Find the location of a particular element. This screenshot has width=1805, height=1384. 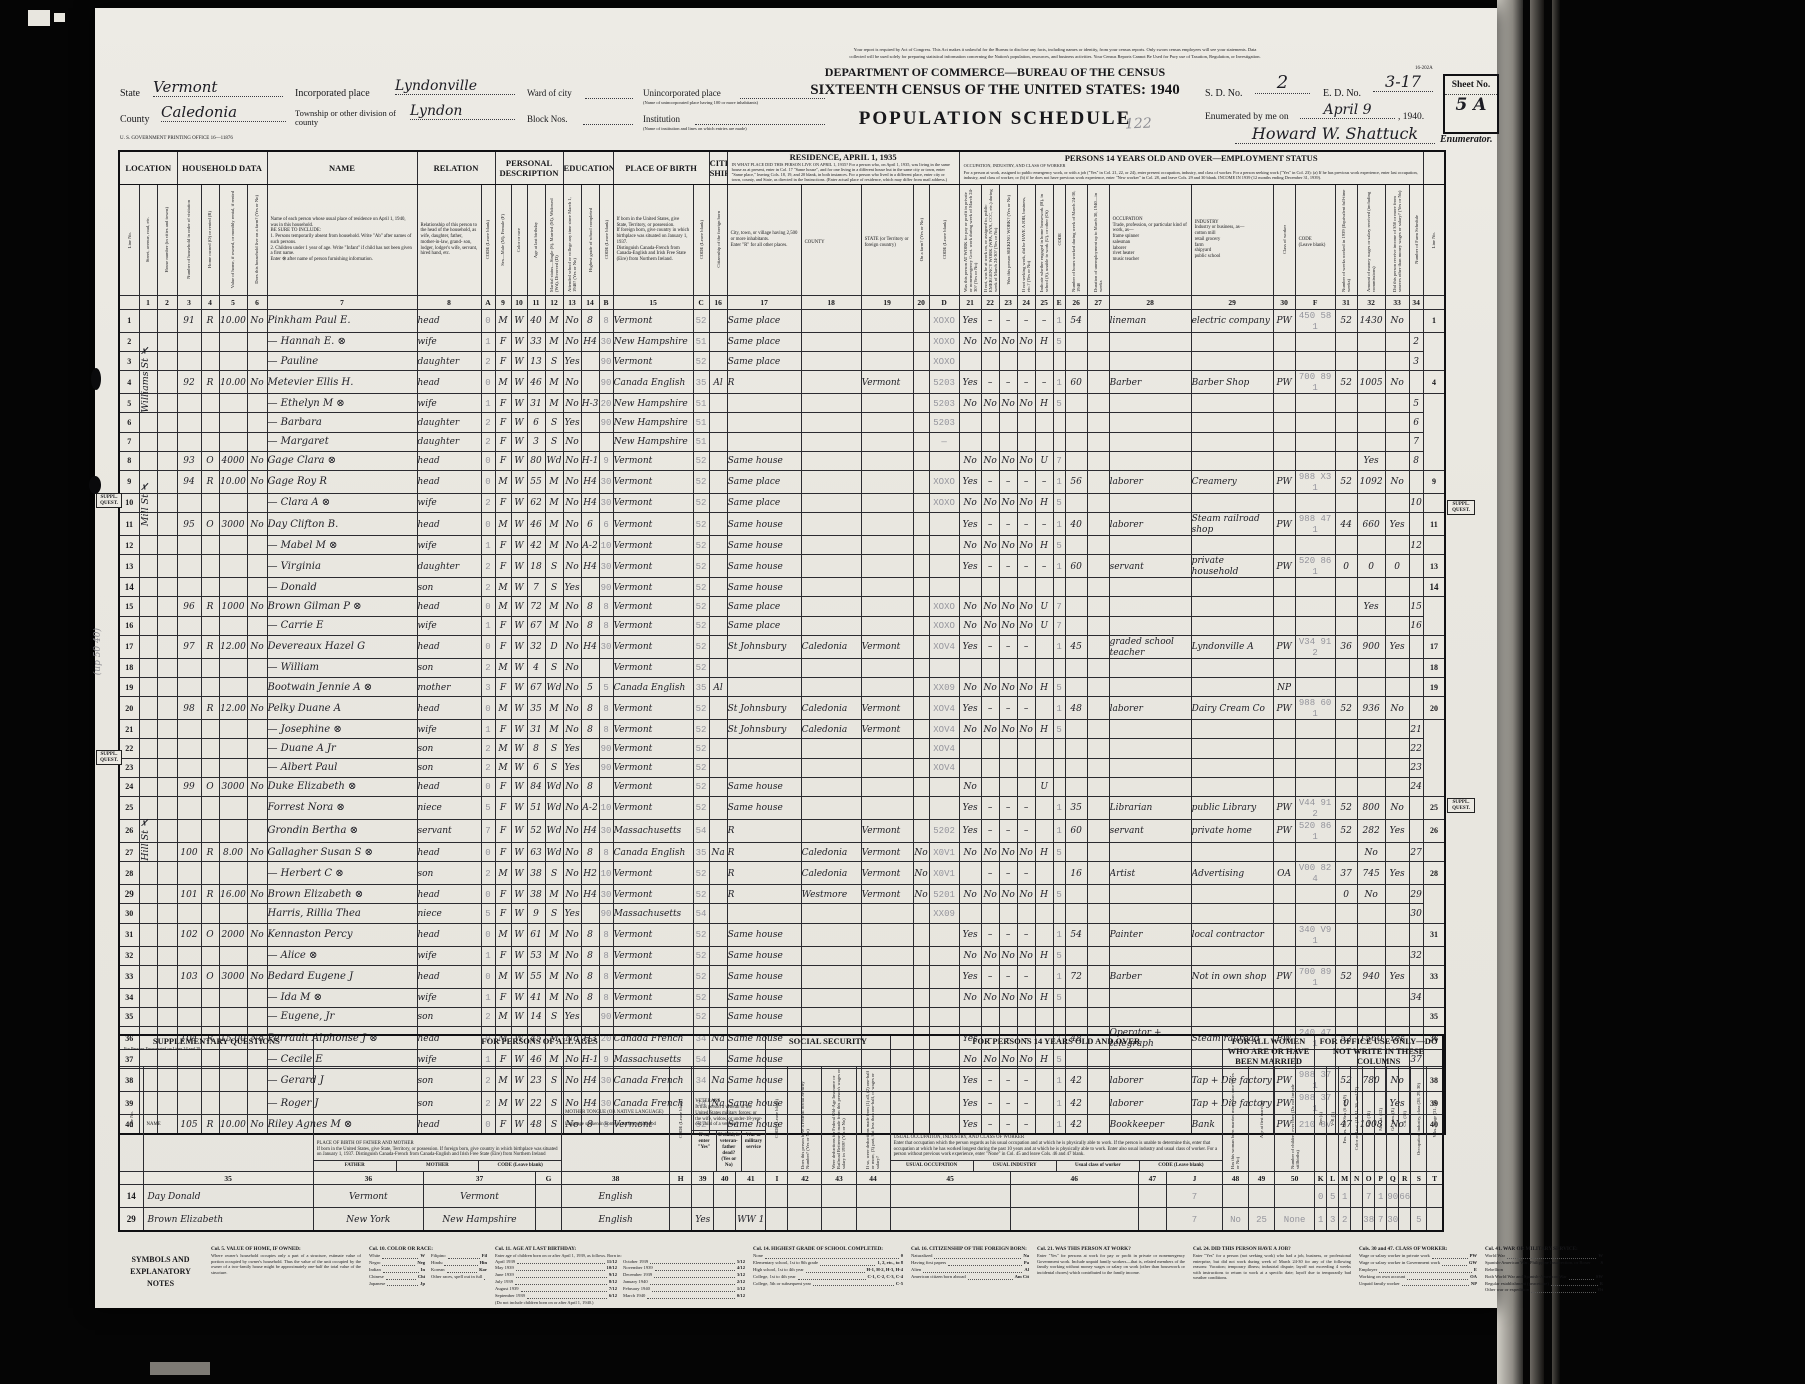

column-number: N is located at coordinates (1357, 1178).